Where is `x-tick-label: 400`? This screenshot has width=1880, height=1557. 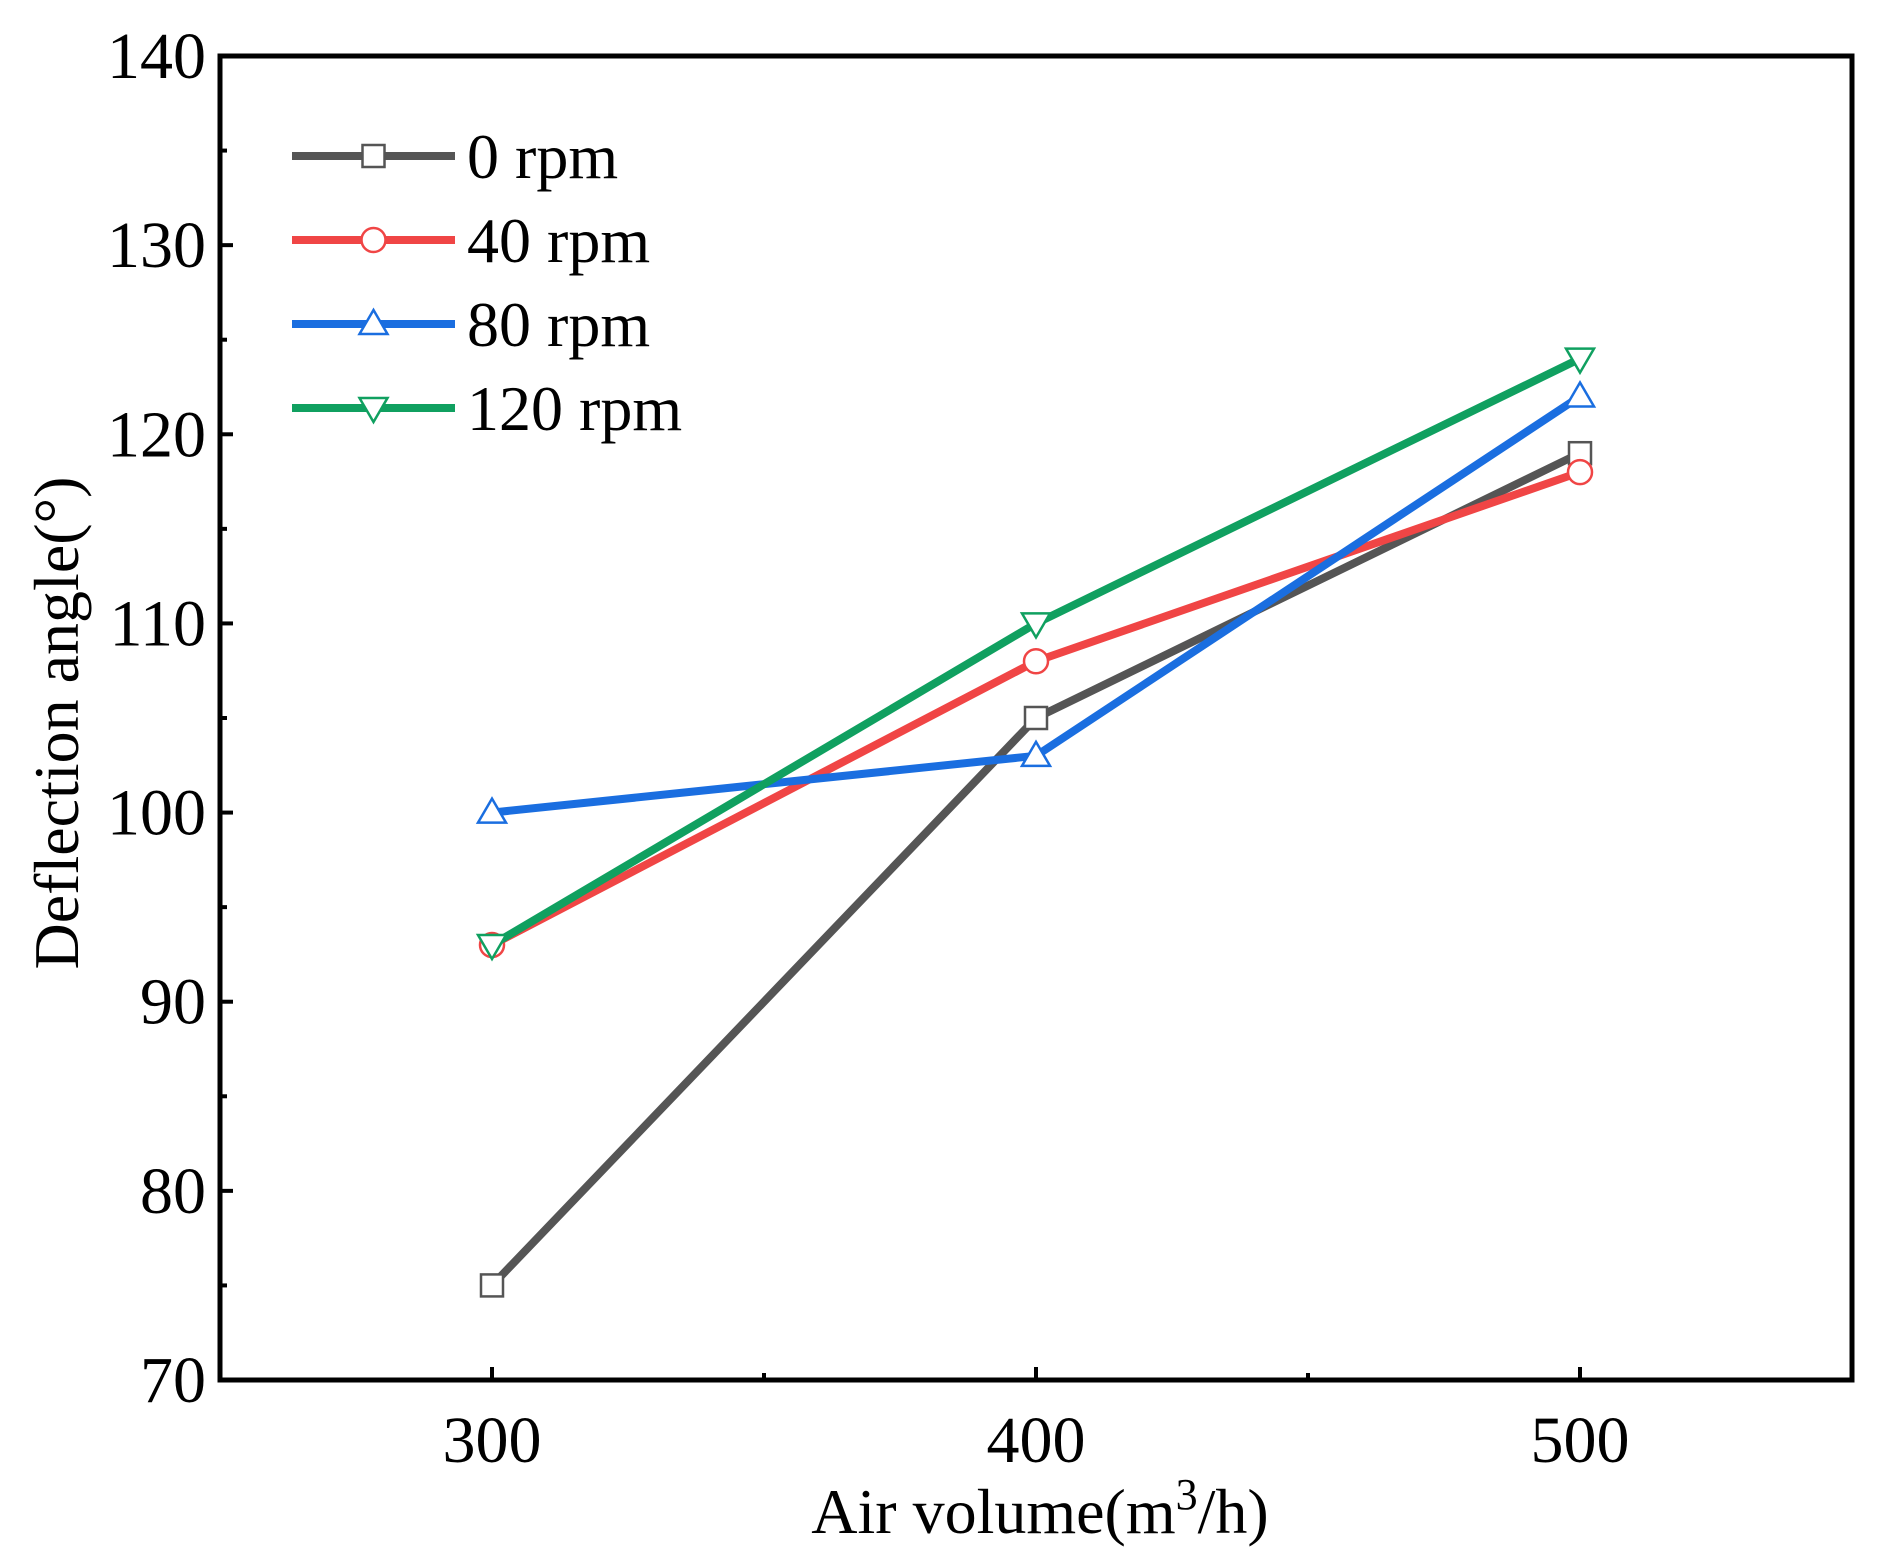
x-tick-label: 400 is located at coordinates (1036, 1440).